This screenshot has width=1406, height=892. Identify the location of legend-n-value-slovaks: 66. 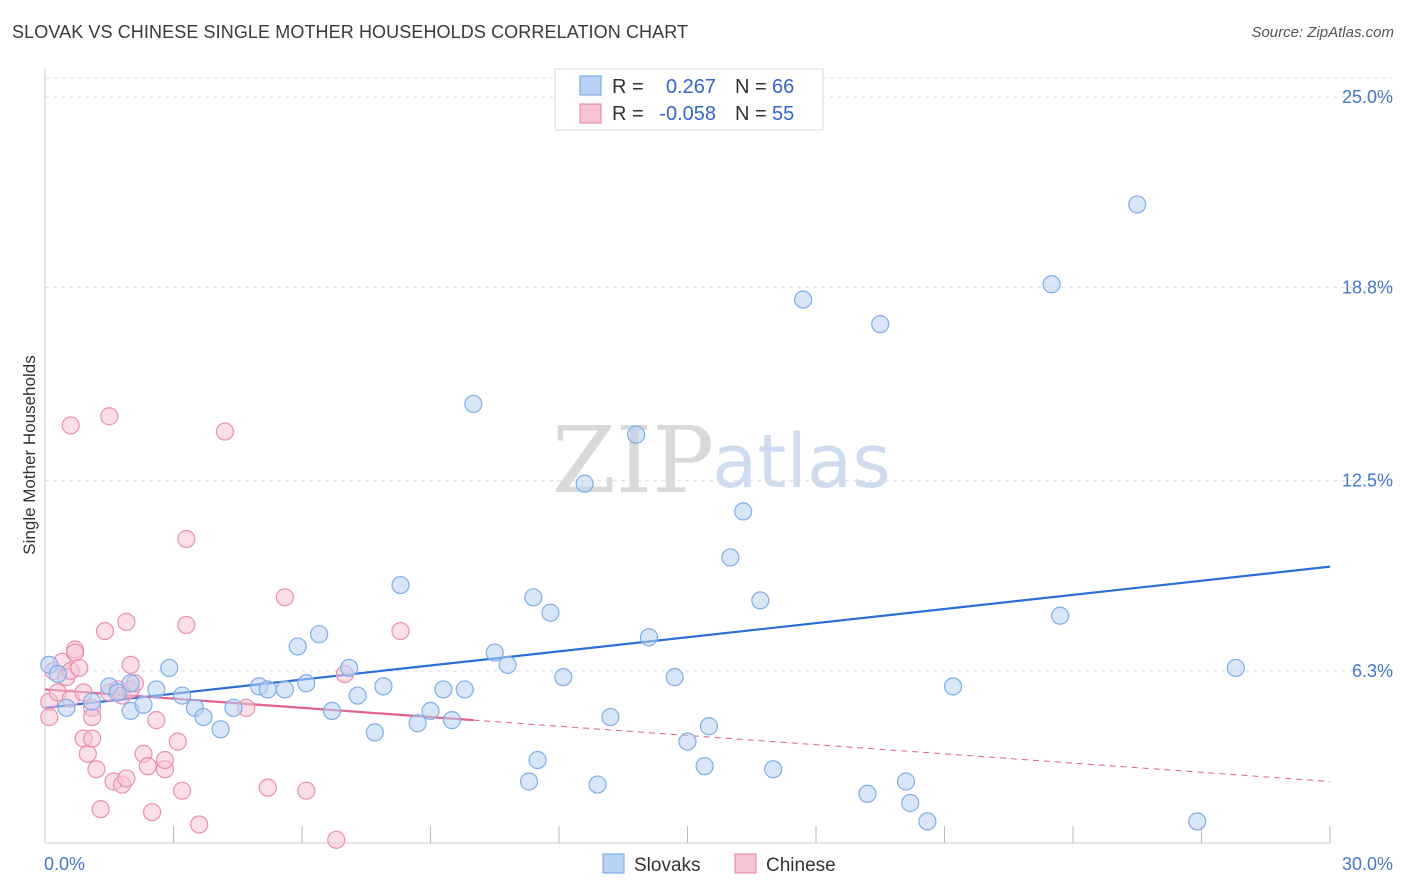
(783, 87).